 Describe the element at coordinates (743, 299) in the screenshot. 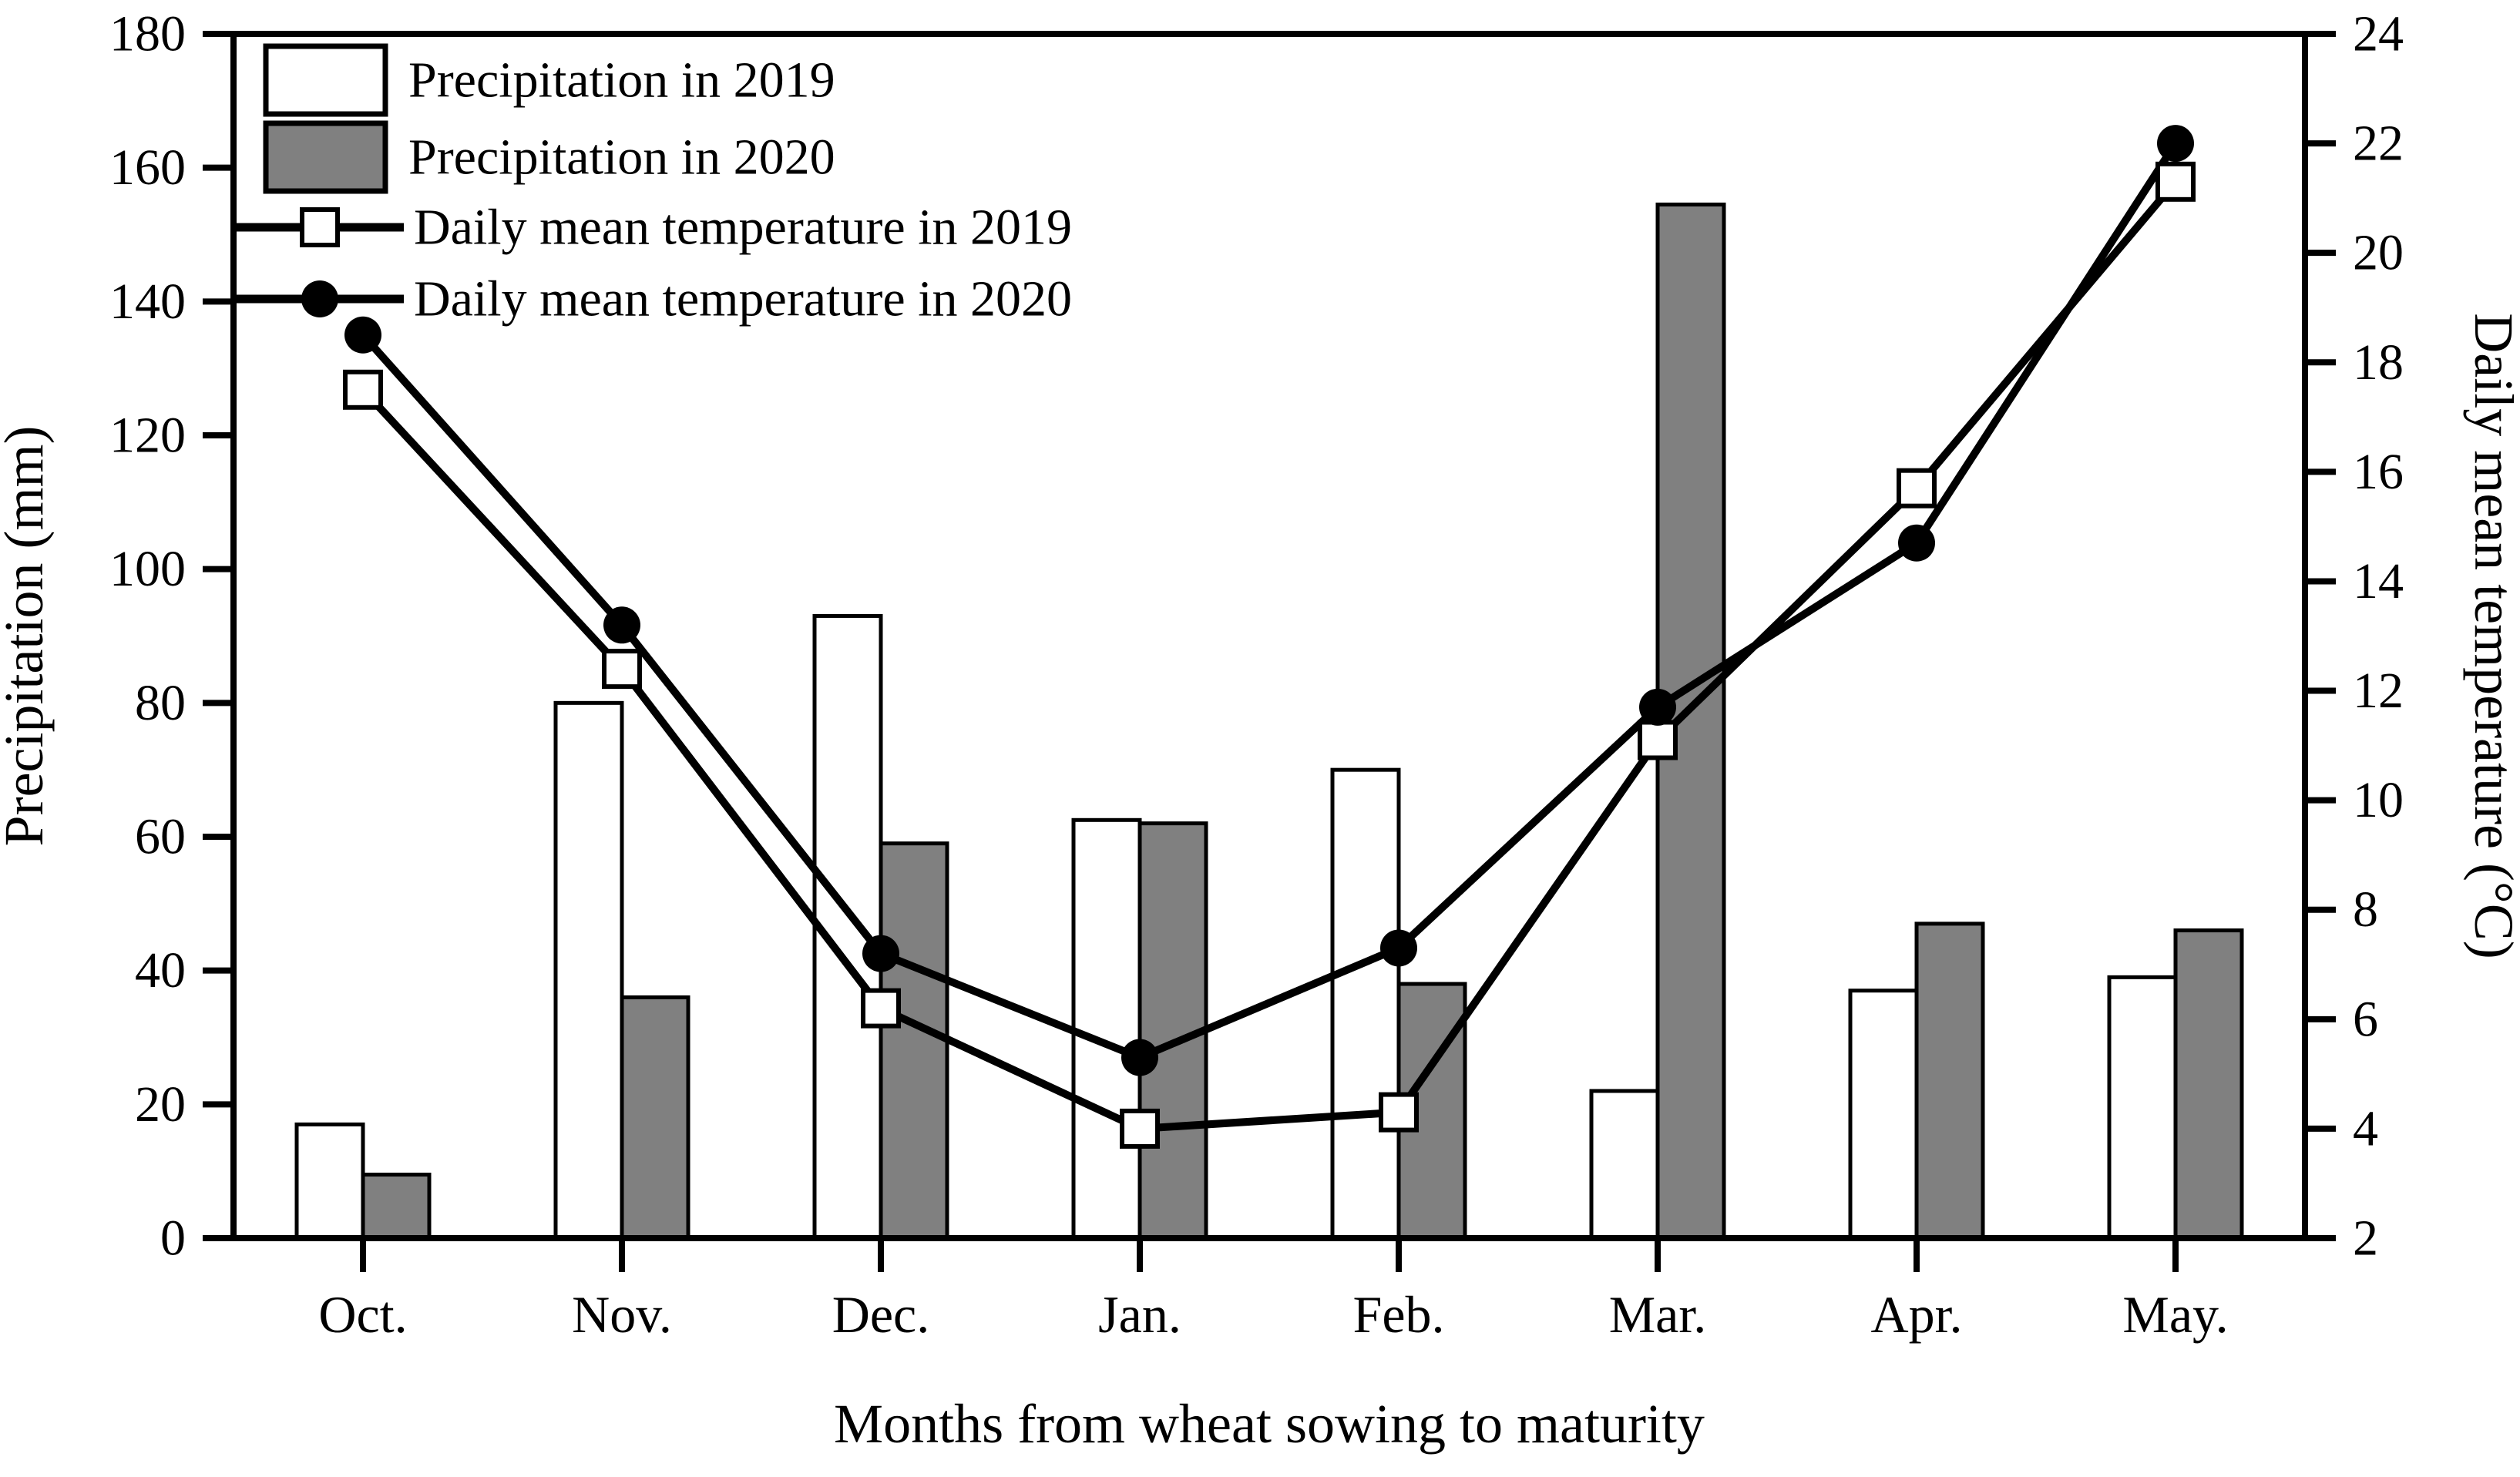

I see `legend-label: Daily mean temperature in 2020` at that location.